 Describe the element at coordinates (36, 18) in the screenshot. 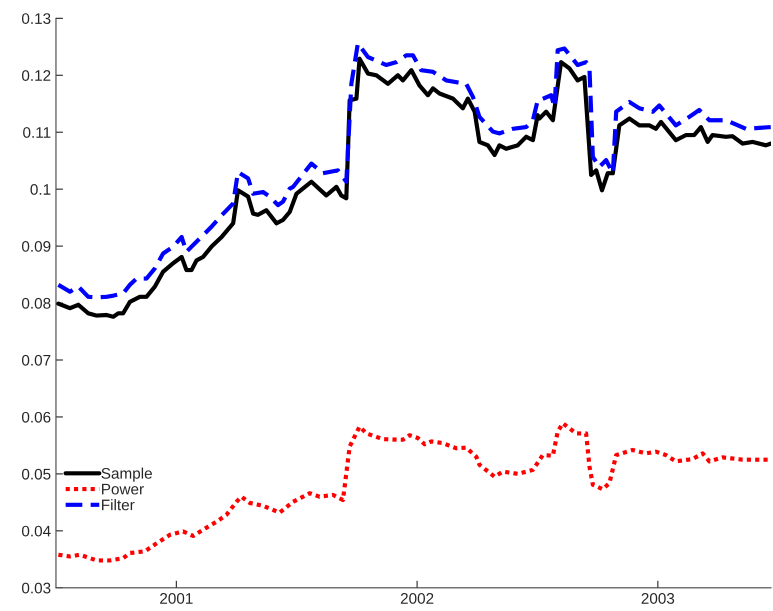

I see `y-tick-label: 0.13` at that location.